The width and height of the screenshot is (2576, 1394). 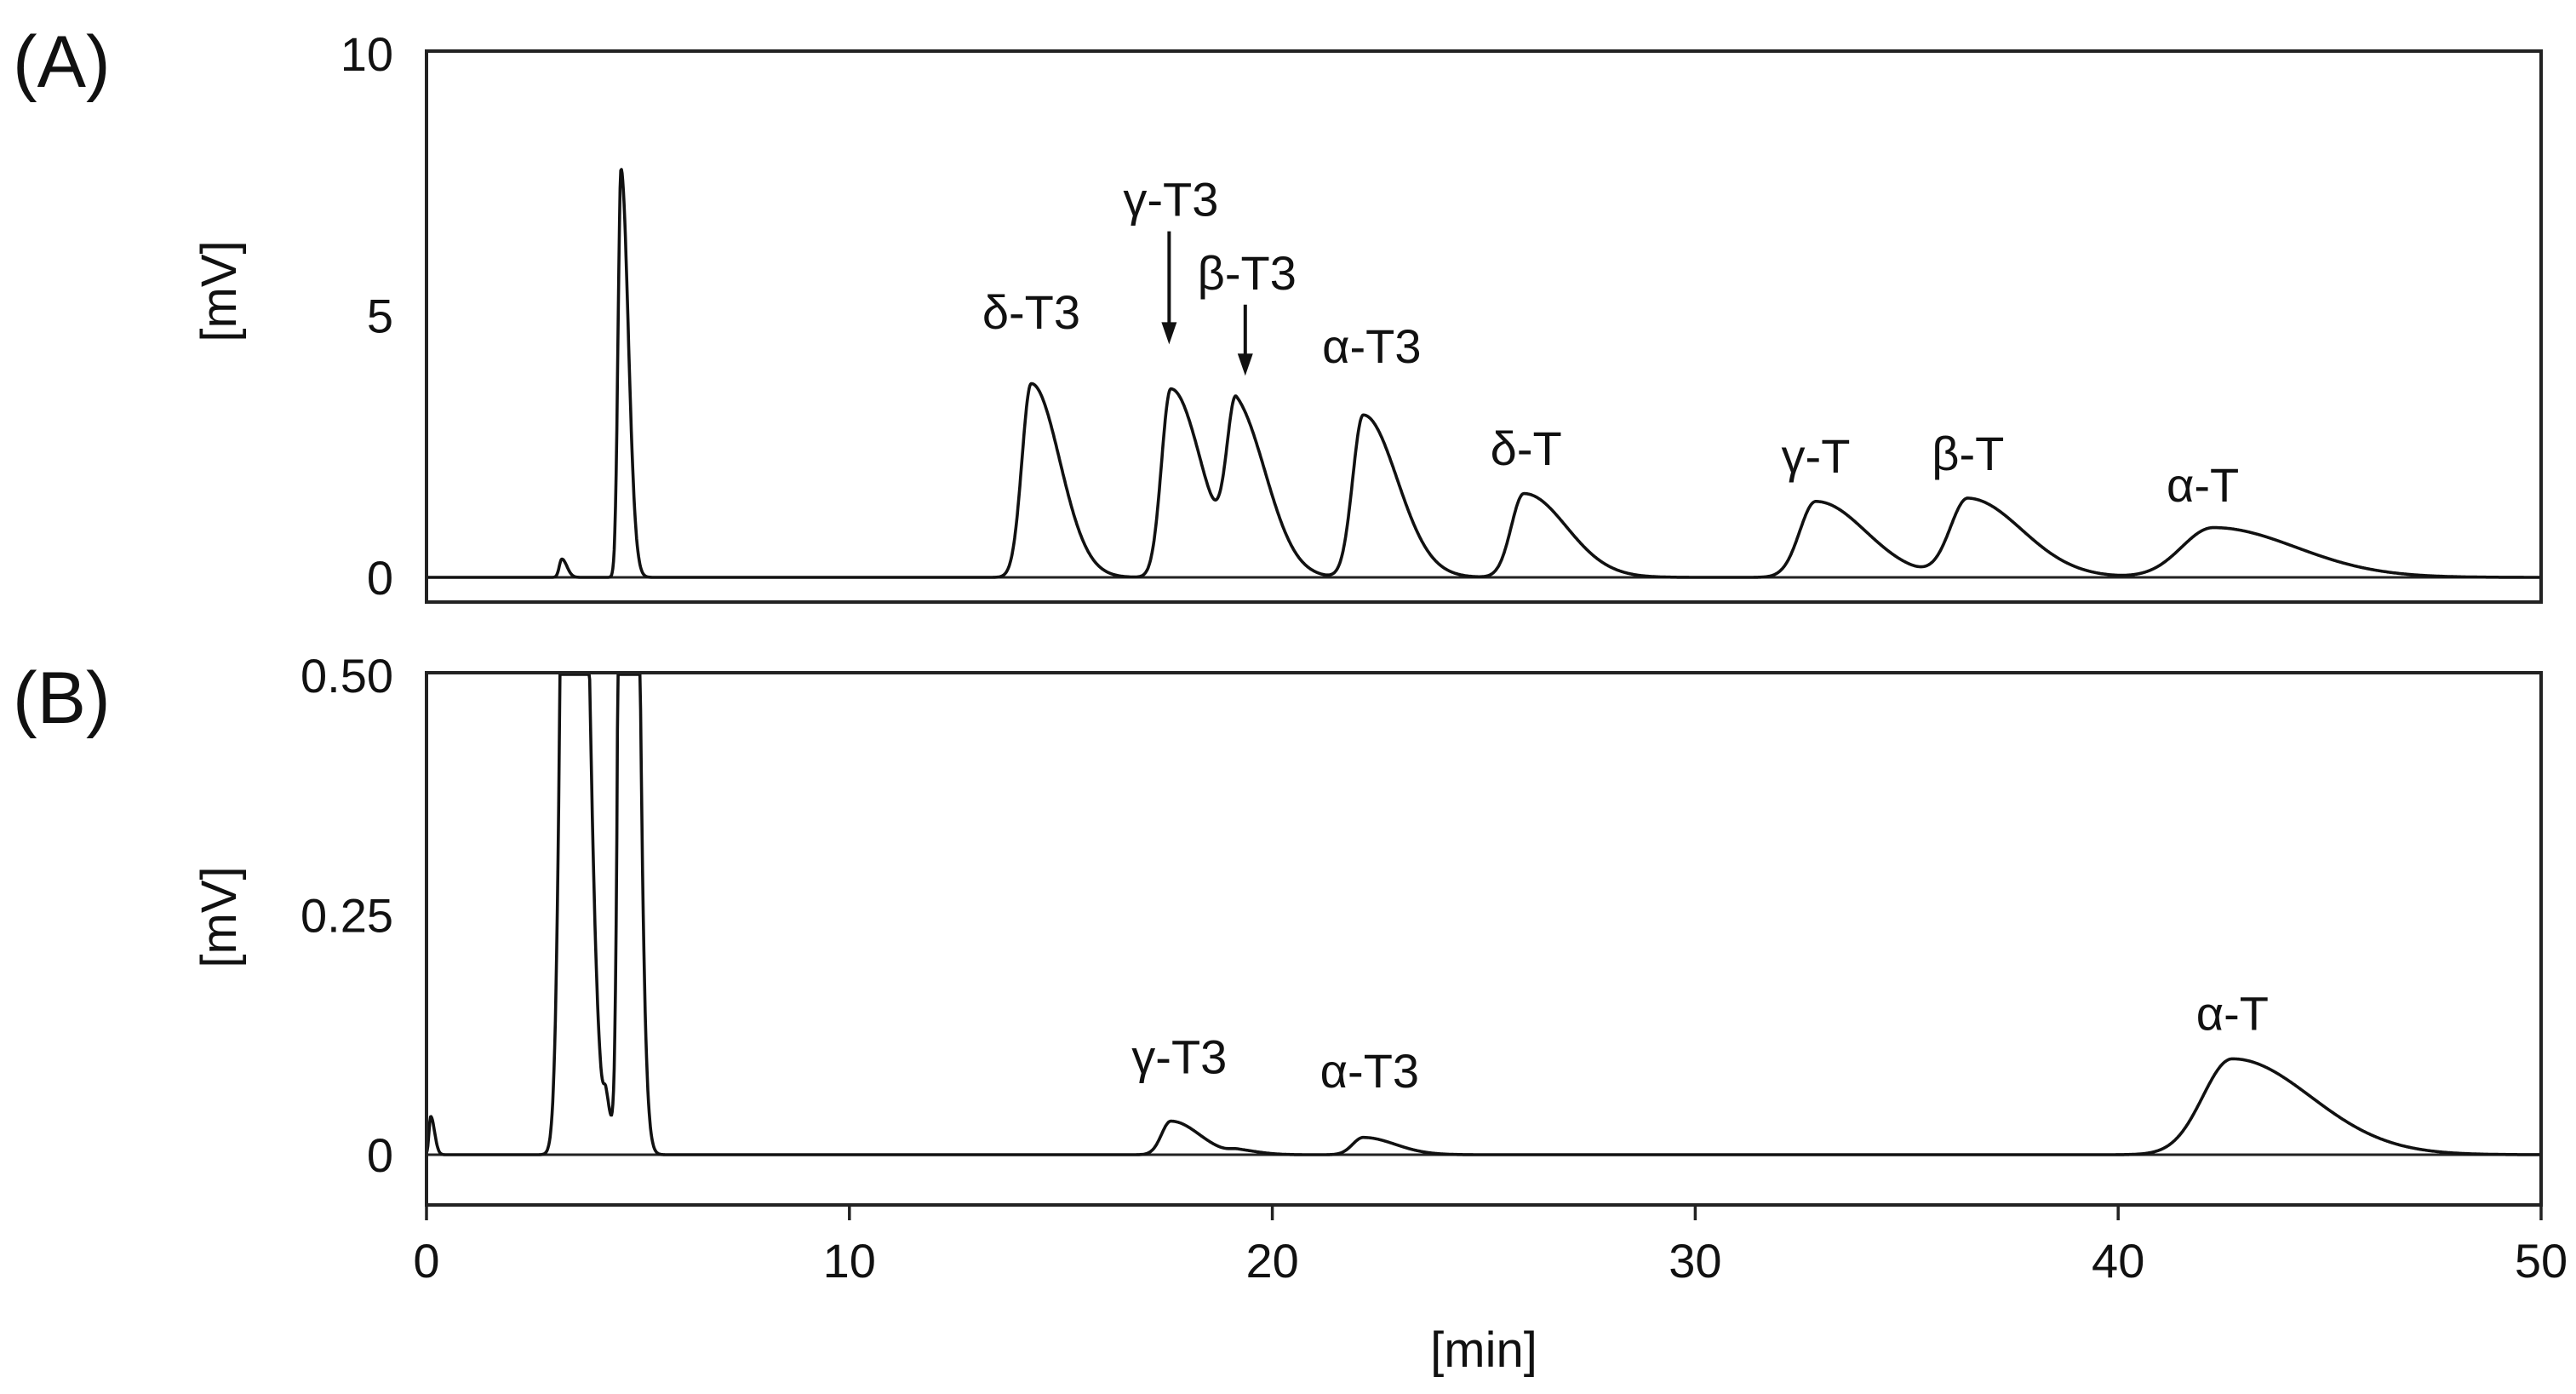 What do you see at coordinates (1610, 342) in the screenshot?
I see `panel-a-peak-labels: δ-T3 γ-T3 β-T3 α-T3 δ-T γ-T β-T α-T` at bounding box center [1610, 342].